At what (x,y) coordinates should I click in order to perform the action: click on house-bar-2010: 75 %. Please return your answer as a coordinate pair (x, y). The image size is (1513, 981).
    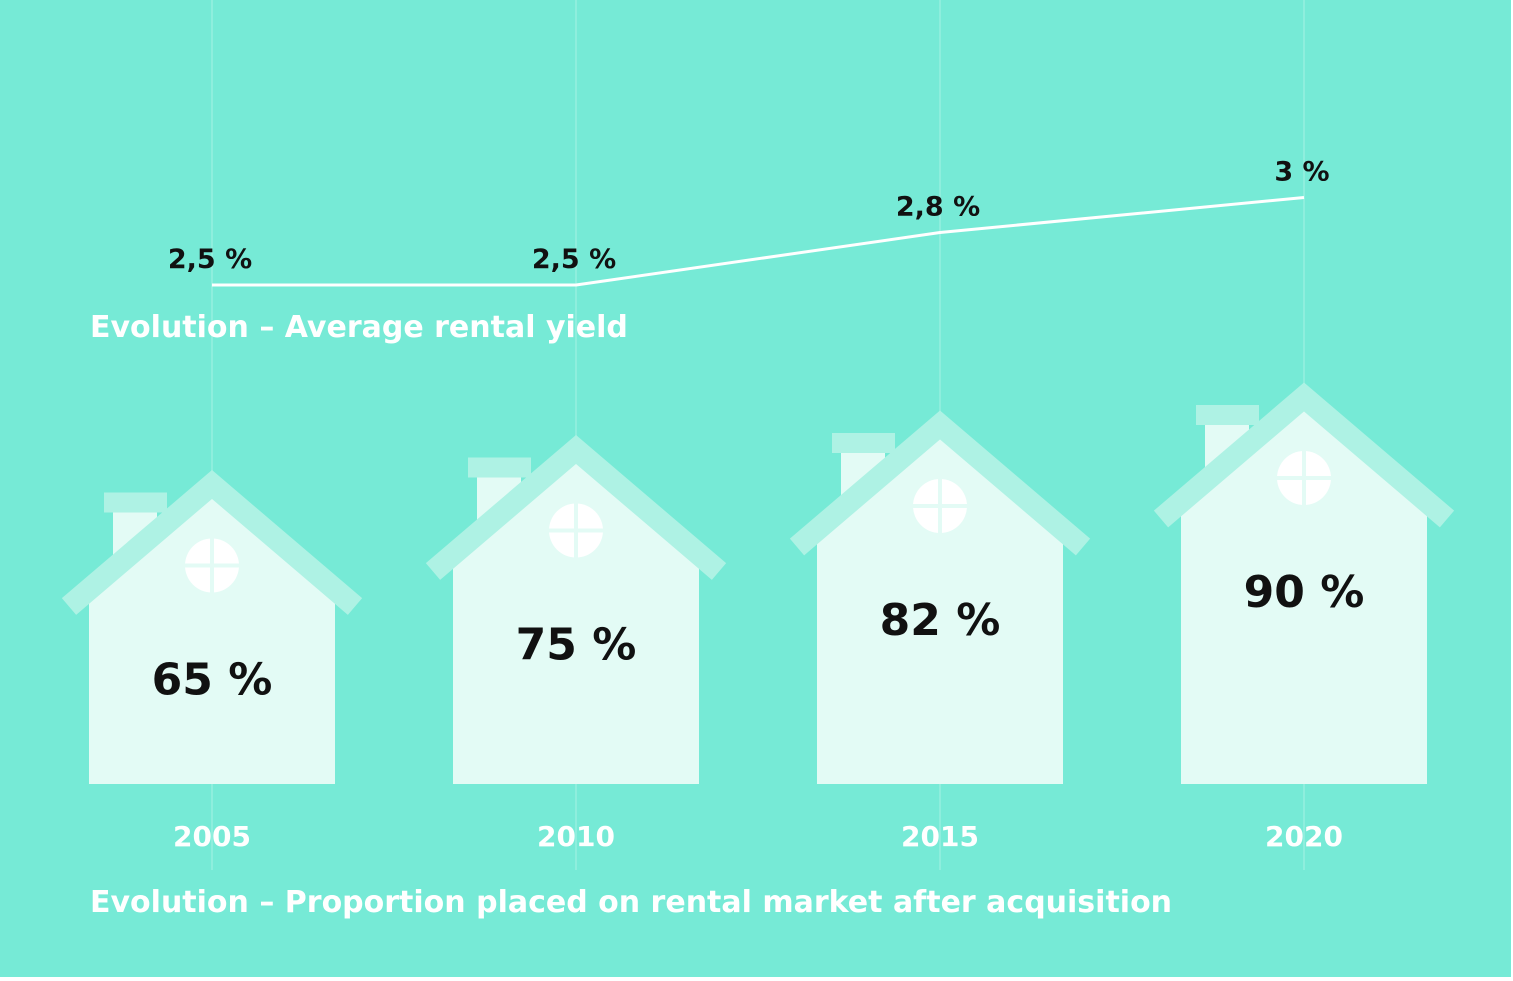
    Looking at the image, I should click on (576, 609).